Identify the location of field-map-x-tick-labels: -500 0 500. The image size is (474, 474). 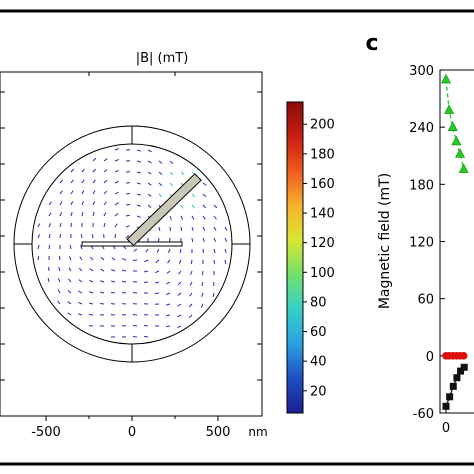
(130, 432).